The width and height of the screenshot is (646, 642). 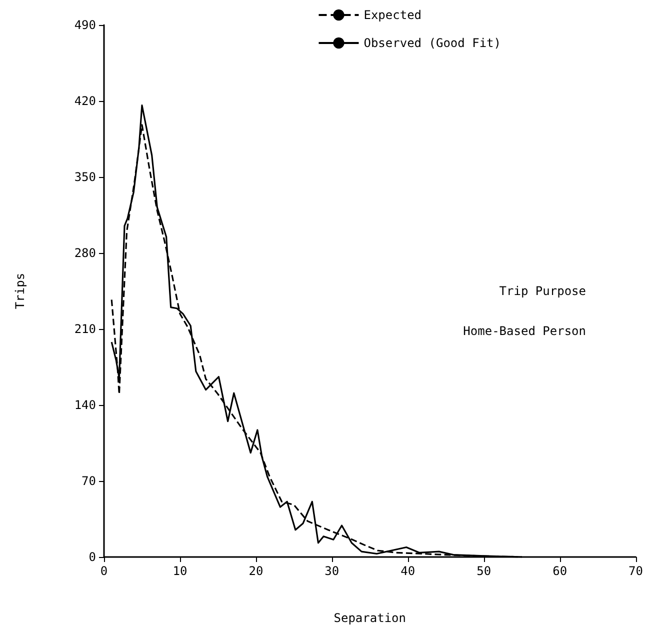 What do you see at coordinates (85, 177) in the screenshot?
I see `y-tick-label: 350` at bounding box center [85, 177].